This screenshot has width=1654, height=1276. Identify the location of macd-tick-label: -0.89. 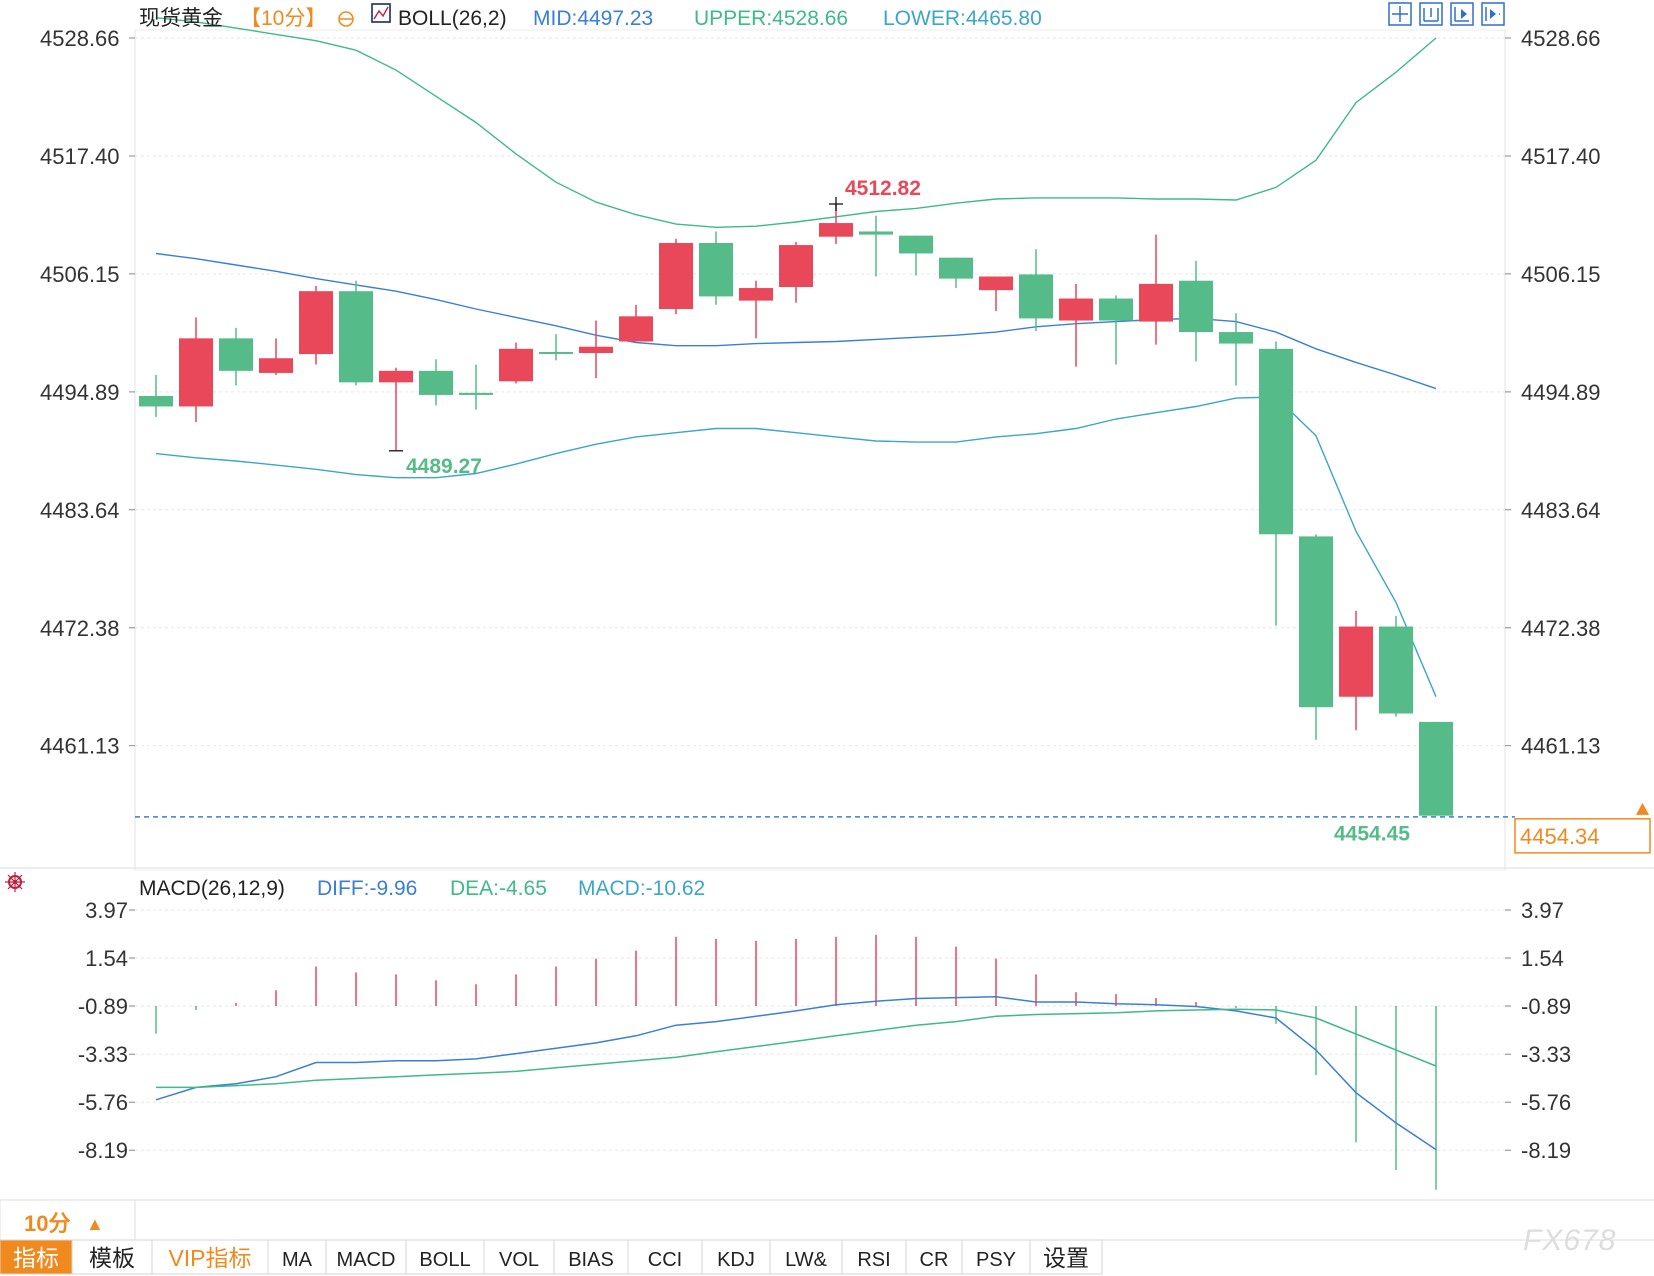
(103, 1006).